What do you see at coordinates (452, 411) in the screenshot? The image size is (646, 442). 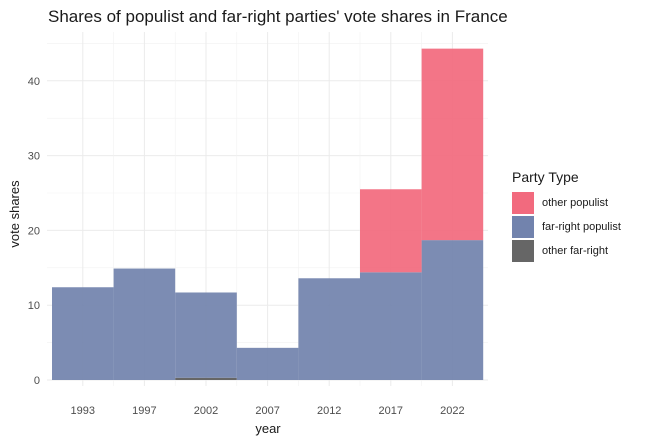 I see `x-tick-label: 2022` at bounding box center [452, 411].